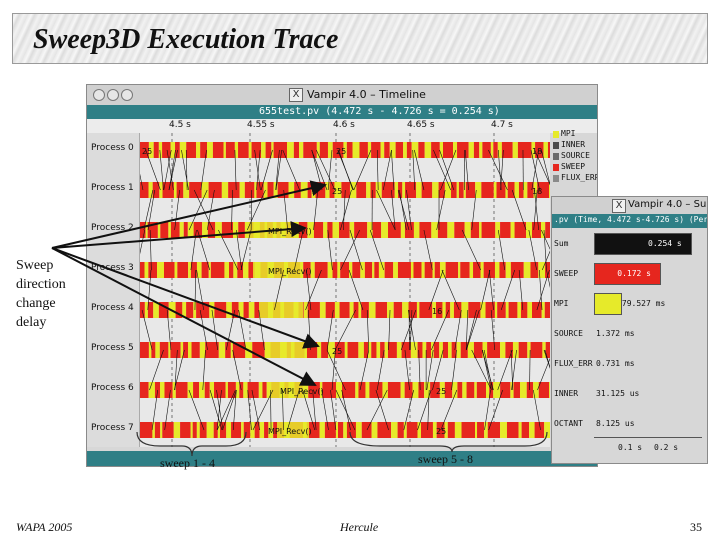  I want to click on mpi-wait-segment, so click(293, 430).